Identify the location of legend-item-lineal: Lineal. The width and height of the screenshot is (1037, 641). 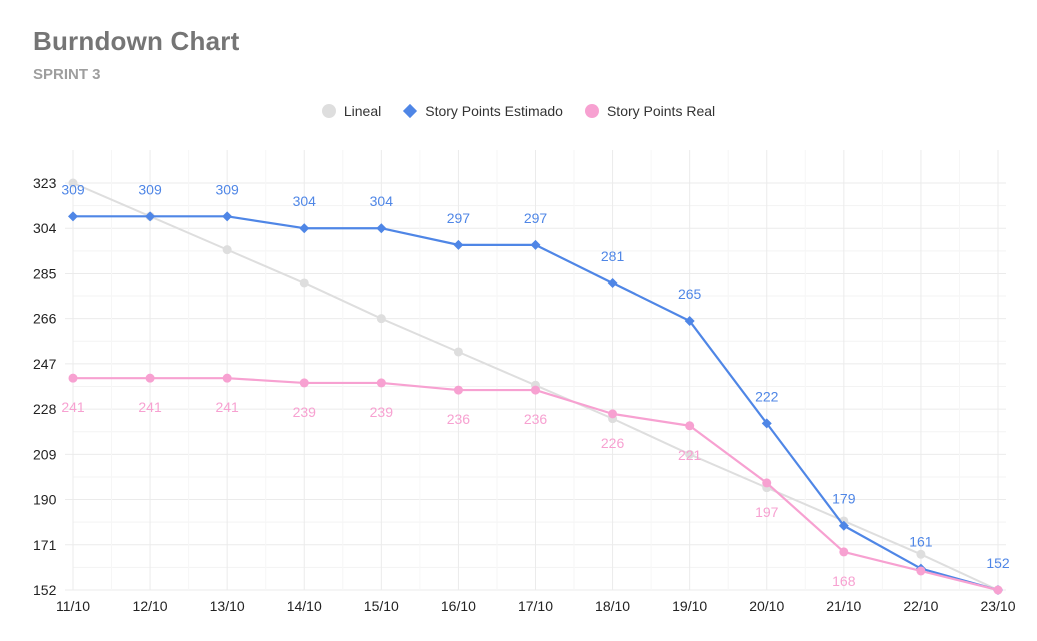
(351, 111).